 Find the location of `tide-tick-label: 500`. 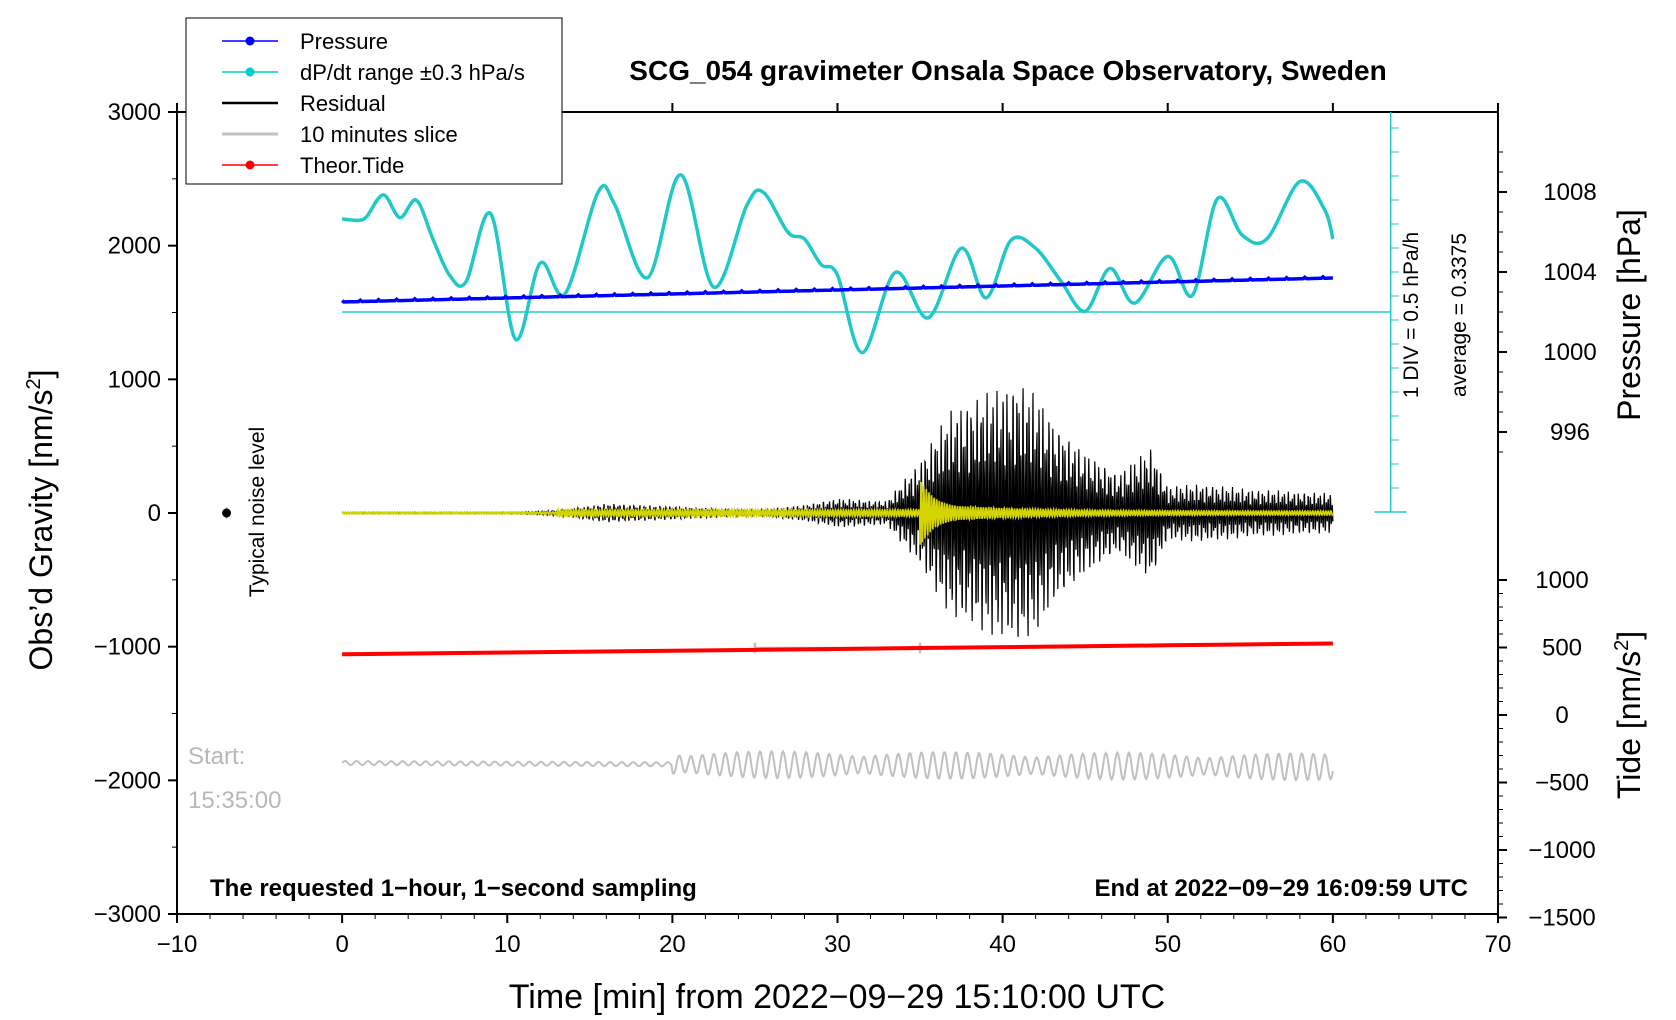

tide-tick-label: 500 is located at coordinates (1562, 648).